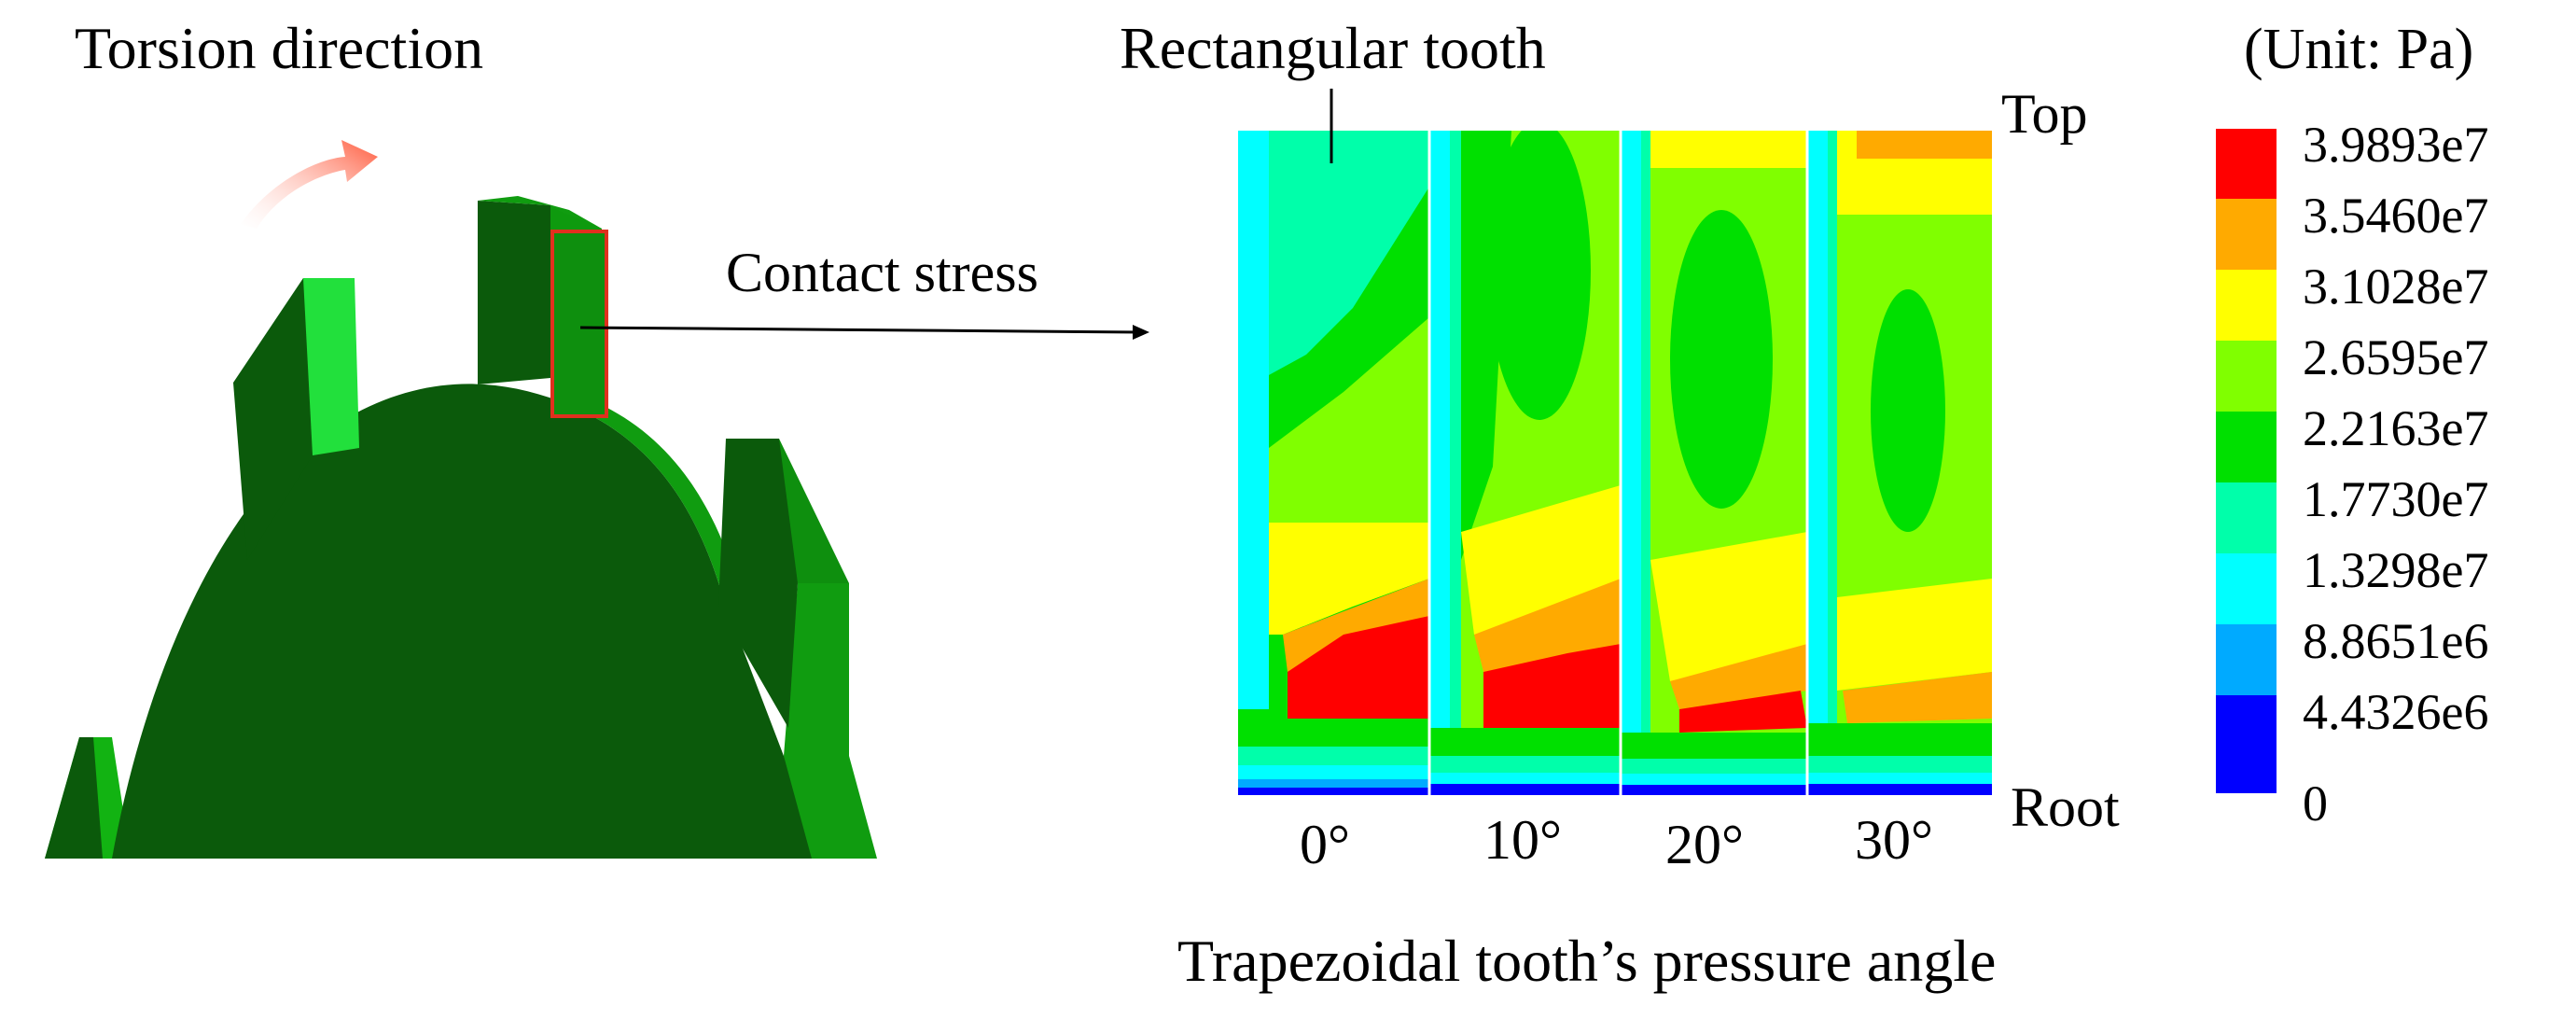 This screenshot has height=1020, width=2576. I want to click on angle-label-0: 0°, so click(1325, 844).